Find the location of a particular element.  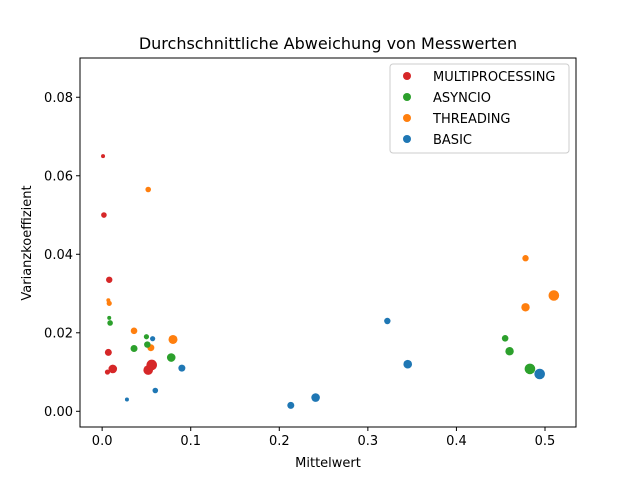

y-tick-label: 0.08 is located at coordinates (58, 98).